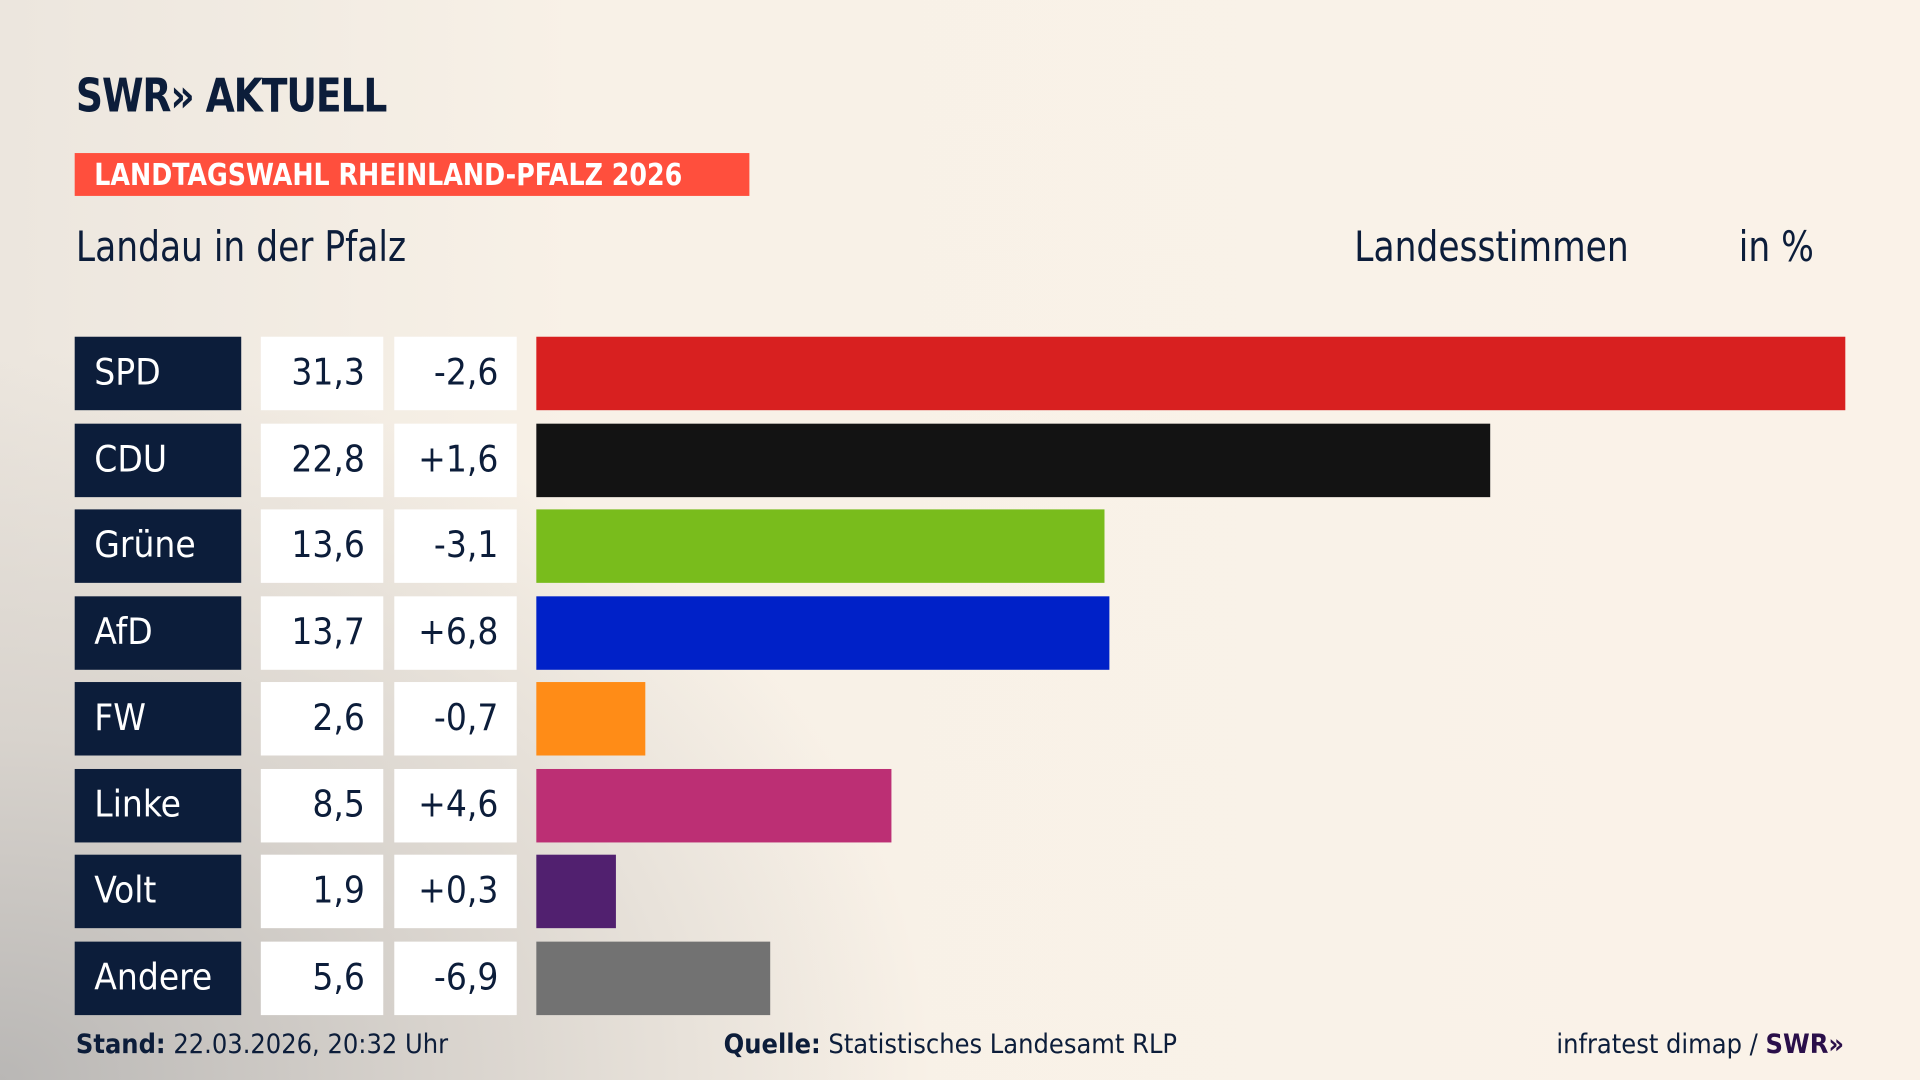 This screenshot has width=1920, height=1080. What do you see at coordinates (231, 95) in the screenshot?
I see `swr-aktuell-logo: SWR» AKTUELL` at bounding box center [231, 95].